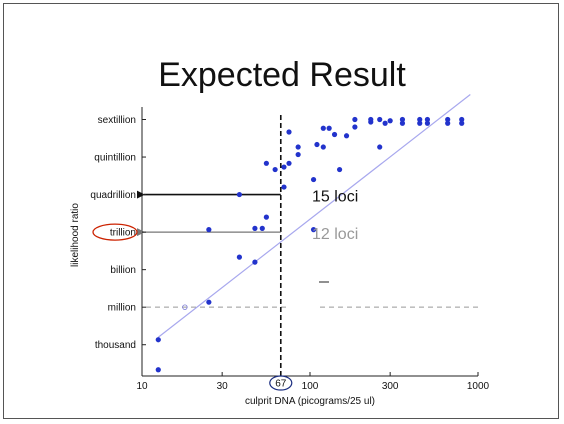 The width and height of the screenshot is (564, 424). Describe the element at coordinates (209, 213) in the screenshot. I see `annotation-arrows` at that location.